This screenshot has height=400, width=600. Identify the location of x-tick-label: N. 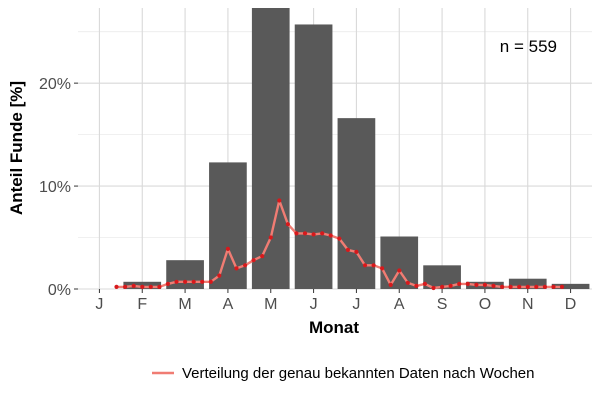
(528, 304).